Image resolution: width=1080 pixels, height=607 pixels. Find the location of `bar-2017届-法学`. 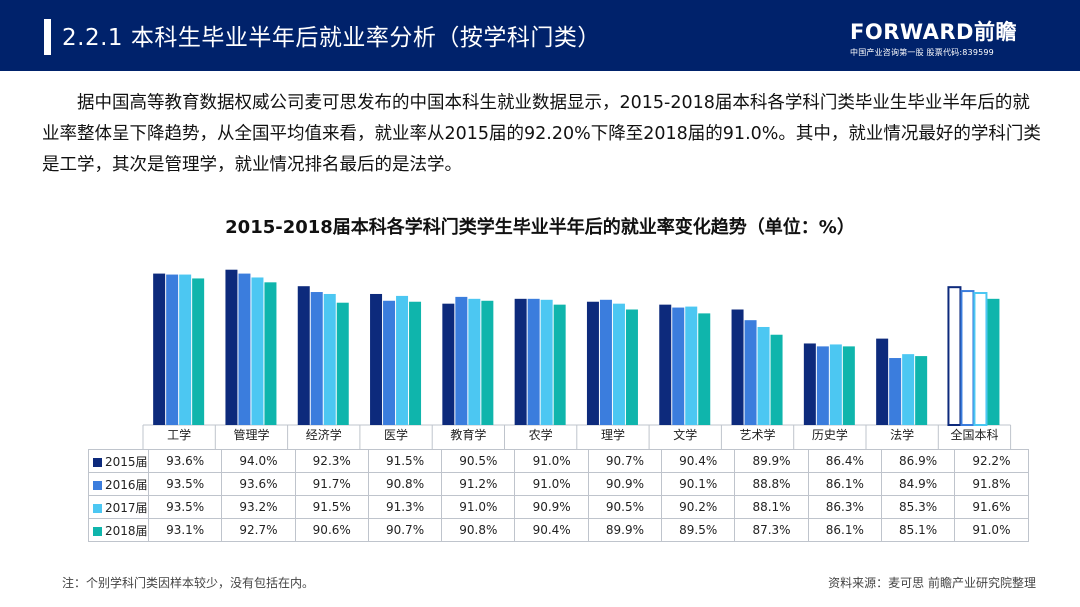

bar-2017届-法学 is located at coordinates (908, 389).